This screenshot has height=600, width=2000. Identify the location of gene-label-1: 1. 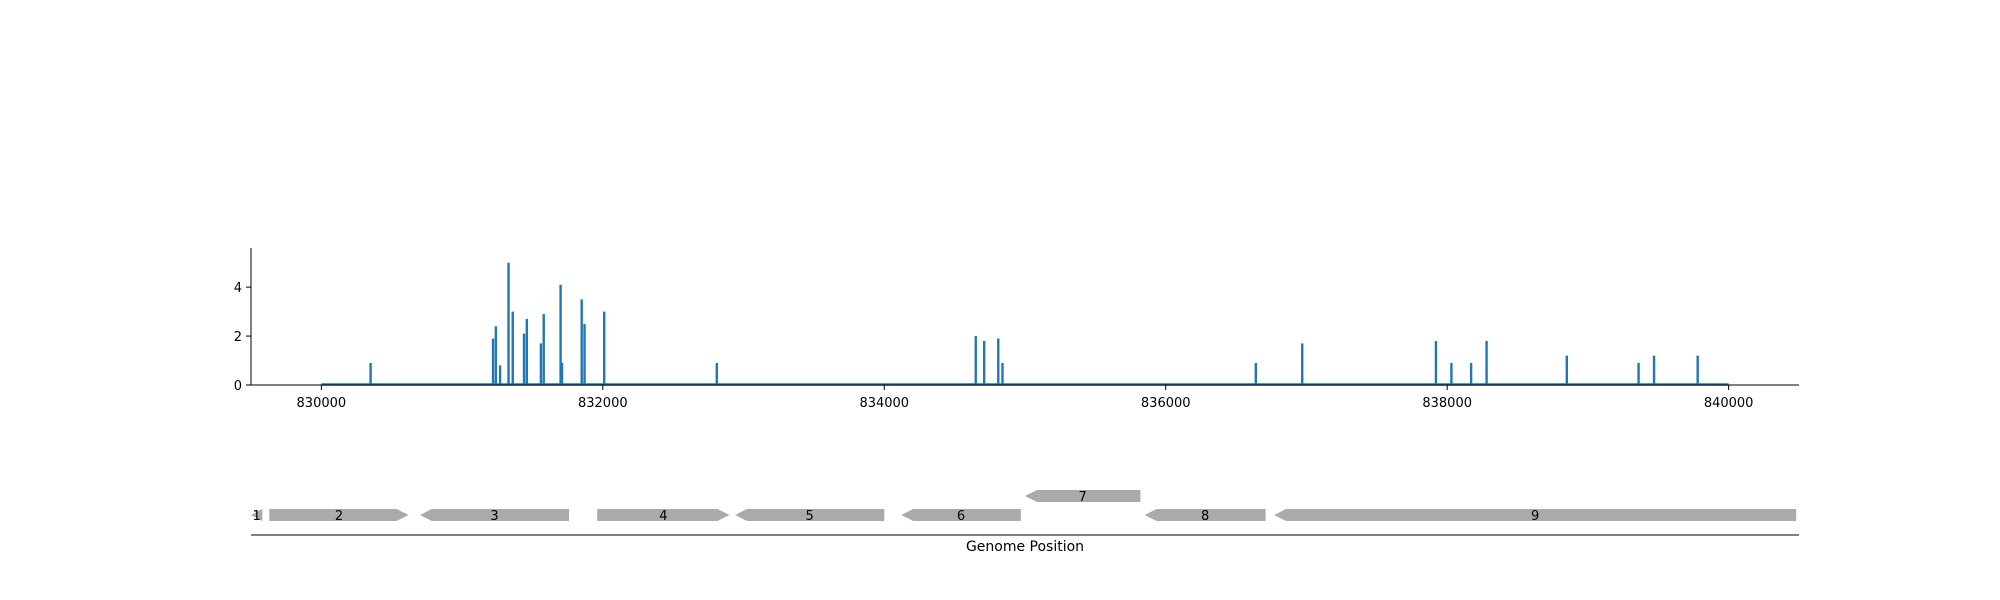
(256, 516).